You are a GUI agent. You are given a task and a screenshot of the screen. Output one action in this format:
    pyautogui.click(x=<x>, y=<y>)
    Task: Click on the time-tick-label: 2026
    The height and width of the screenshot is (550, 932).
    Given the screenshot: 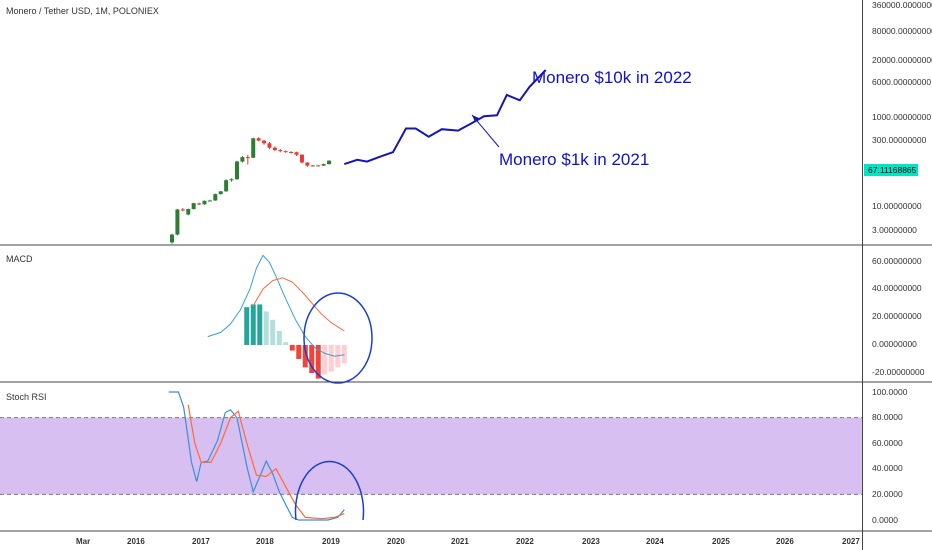 What is the action you would take?
    pyautogui.click(x=785, y=541)
    